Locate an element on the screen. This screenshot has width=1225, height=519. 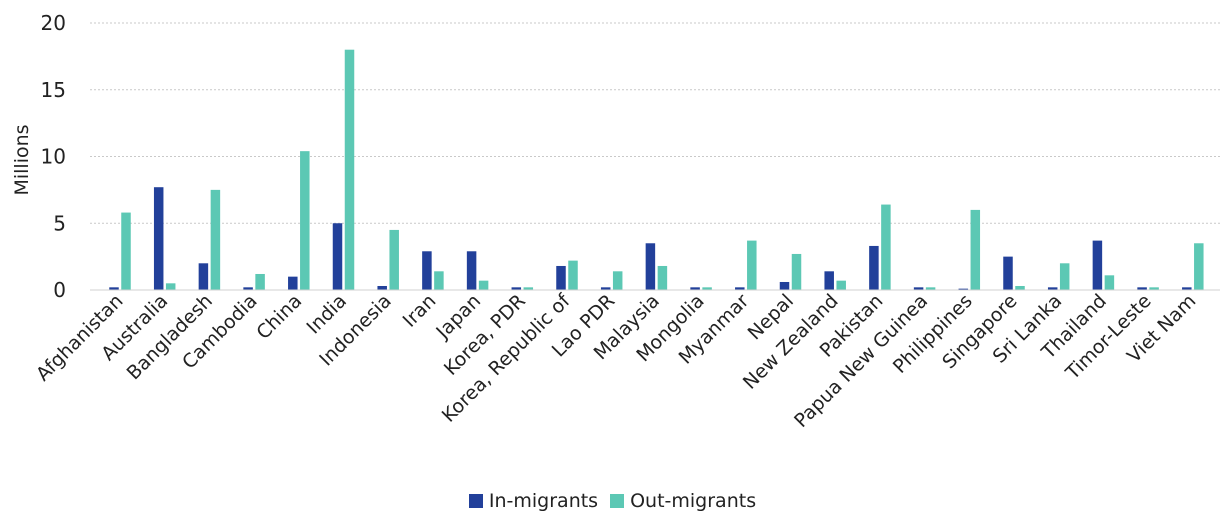
legend-swatch-in-migrants is located at coordinates (475, 501).